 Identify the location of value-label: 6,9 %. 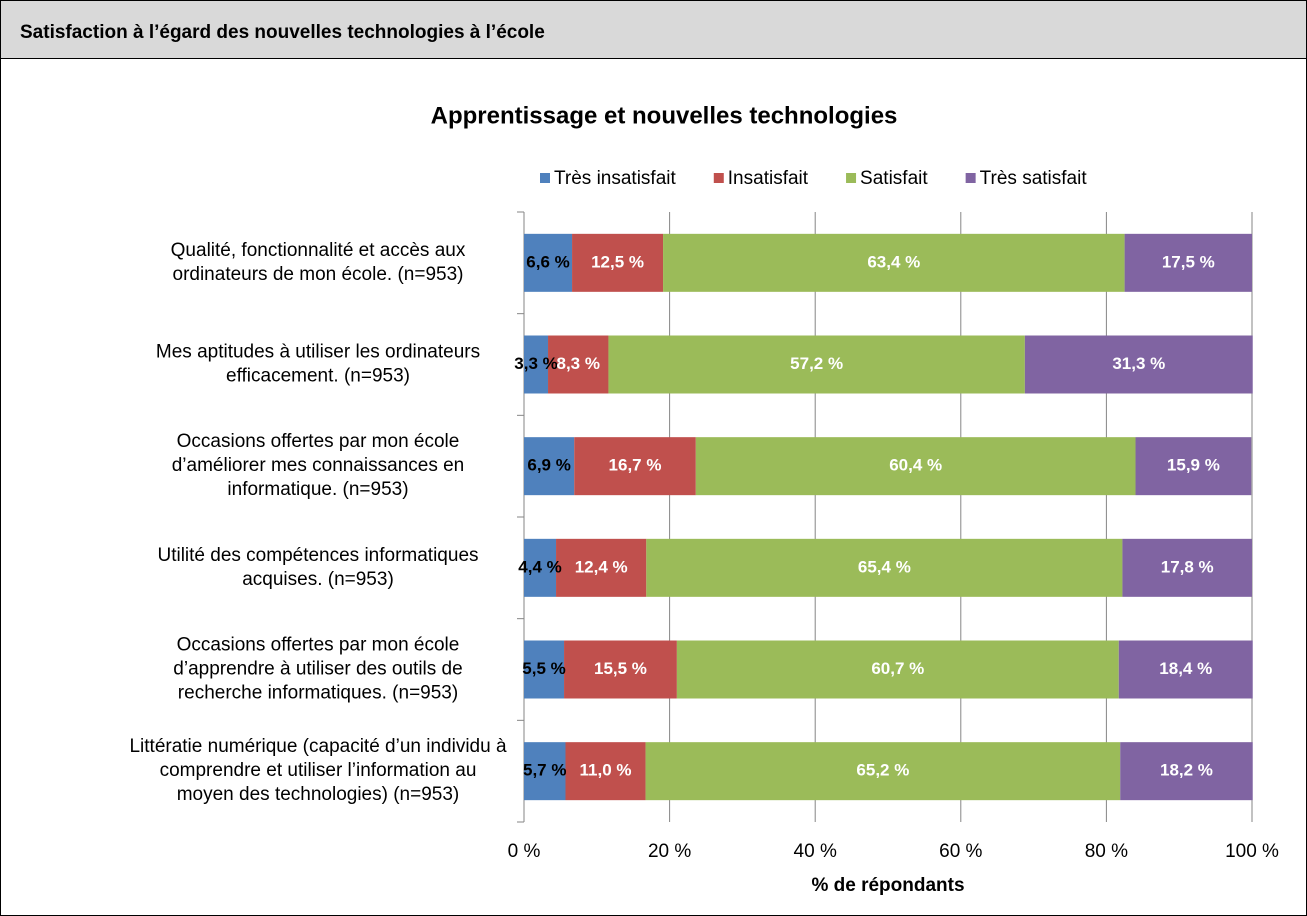
(548, 465).